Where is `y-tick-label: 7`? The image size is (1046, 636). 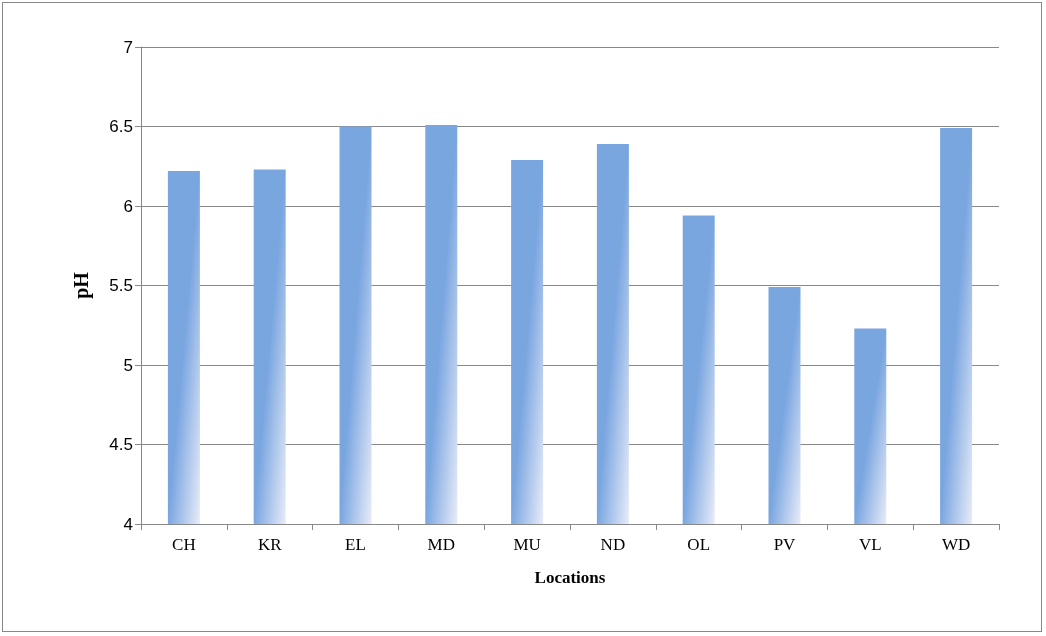 y-tick-label: 7 is located at coordinates (128, 47).